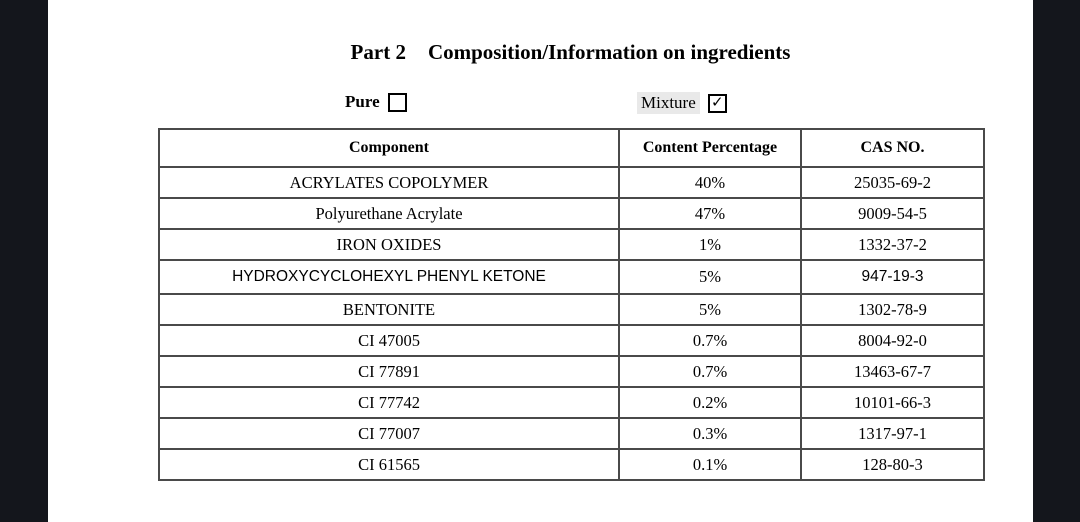 The height and width of the screenshot is (522, 1080). Describe the element at coordinates (892, 402) in the screenshot. I see `cas-cell: 10101-66-3` at that location.